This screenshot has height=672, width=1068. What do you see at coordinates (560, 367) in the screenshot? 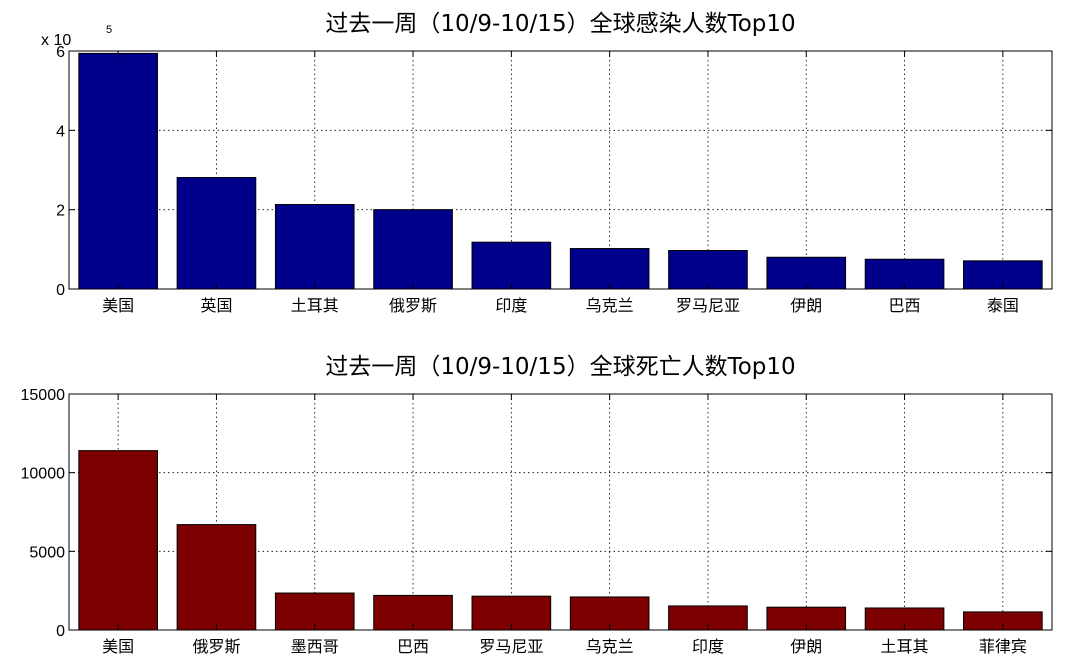
I see `chart-title: 过去一周（10/9-10/15）全球死亡人数Top10` at bounding box center [560, 367].